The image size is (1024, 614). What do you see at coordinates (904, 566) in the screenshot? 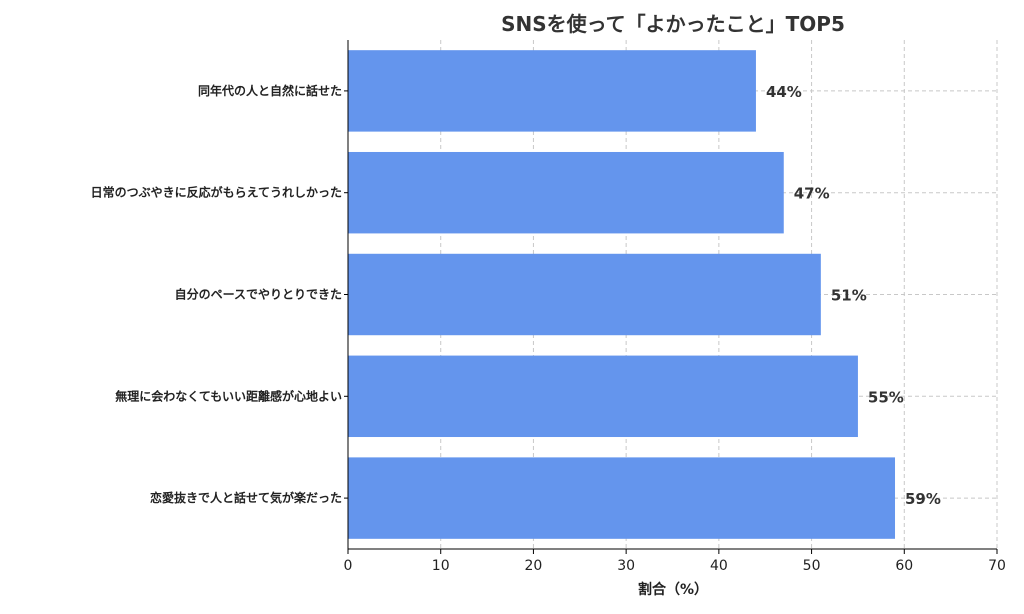
I see `x-tick-label: 60` at bounding box center [904, 566].